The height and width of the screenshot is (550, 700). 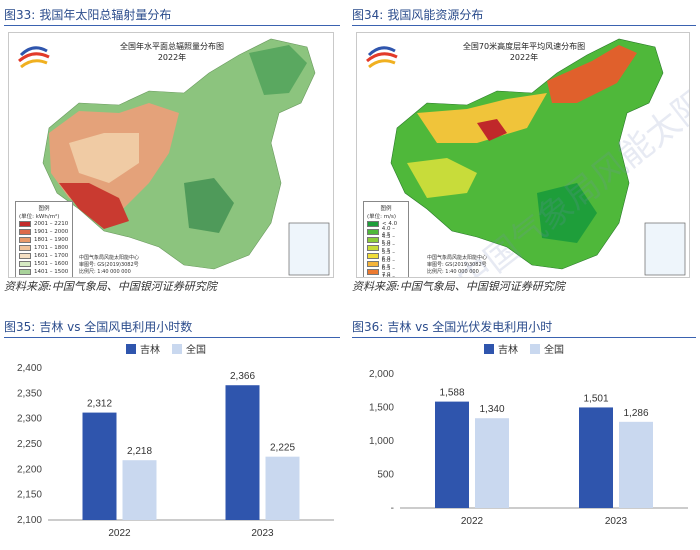 I want to click on figure-35-title: 图35: 吉林 vs 全国风电利用小时数, so click(x=172, y=327).